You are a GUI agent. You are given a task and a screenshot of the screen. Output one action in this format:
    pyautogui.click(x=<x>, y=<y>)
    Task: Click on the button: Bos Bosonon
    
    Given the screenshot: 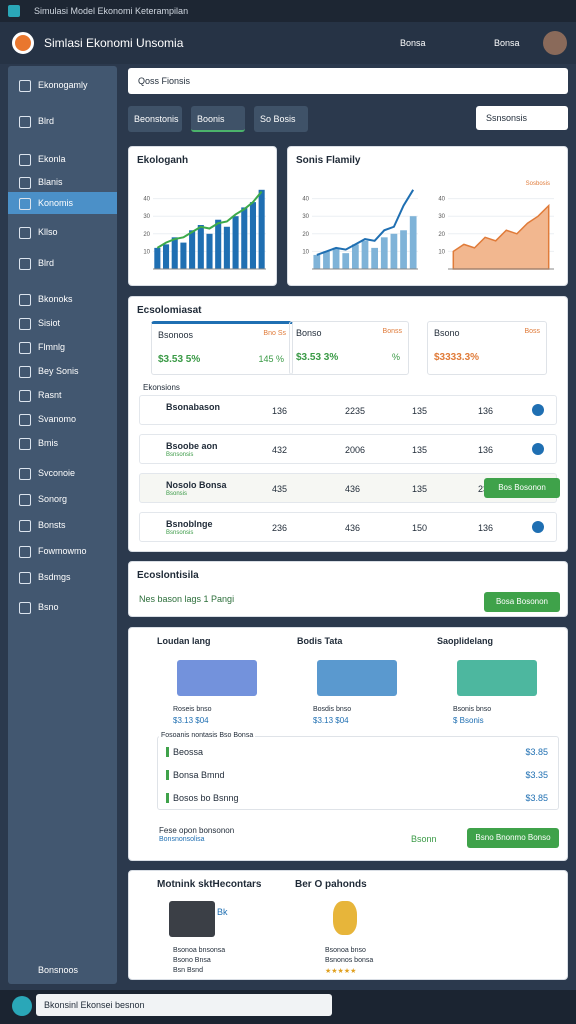 What is the action you would take?
    pyautogui.click(x=522, y=488)
    